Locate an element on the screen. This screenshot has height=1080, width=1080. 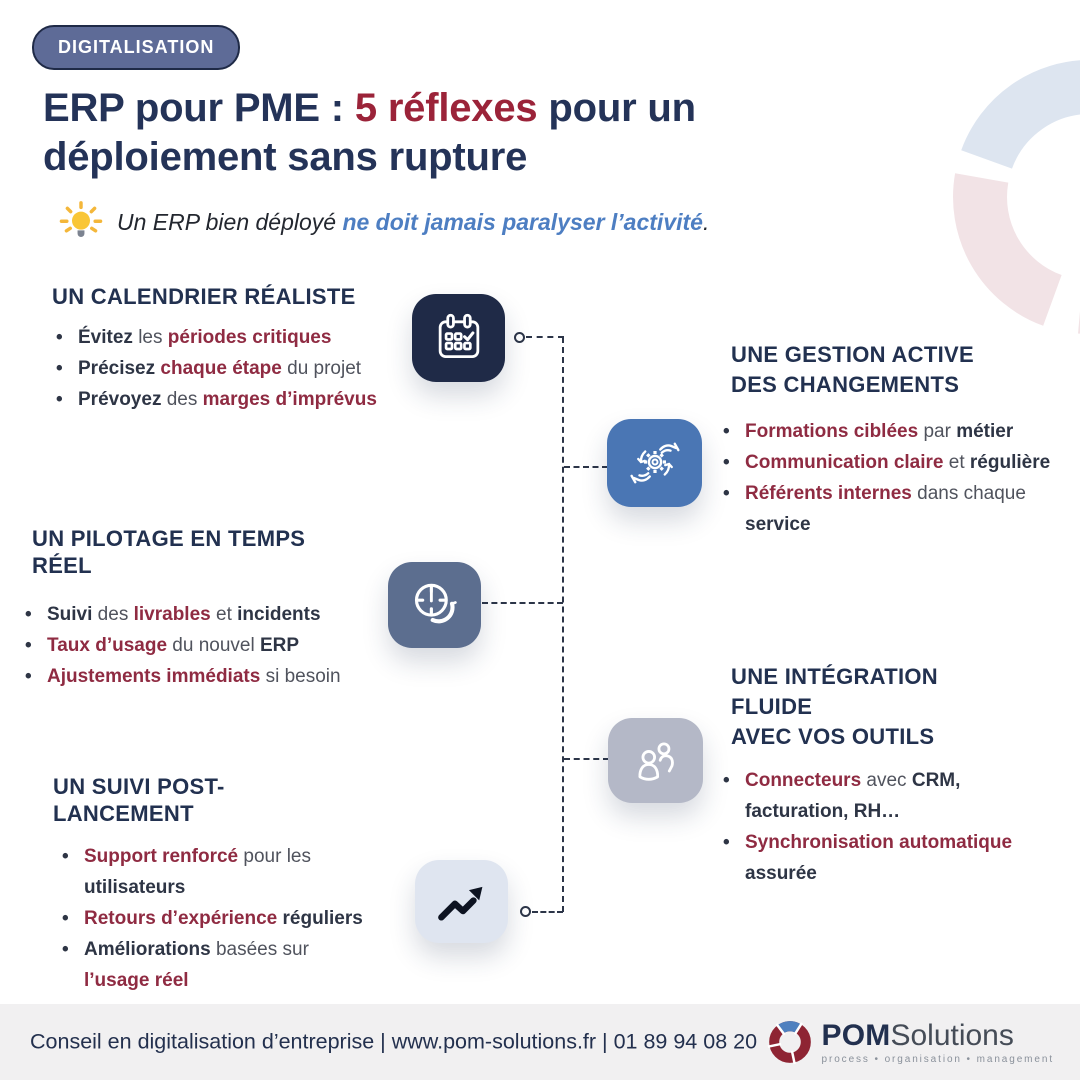
calendar-icon-card is located at coordinates (458, 338).